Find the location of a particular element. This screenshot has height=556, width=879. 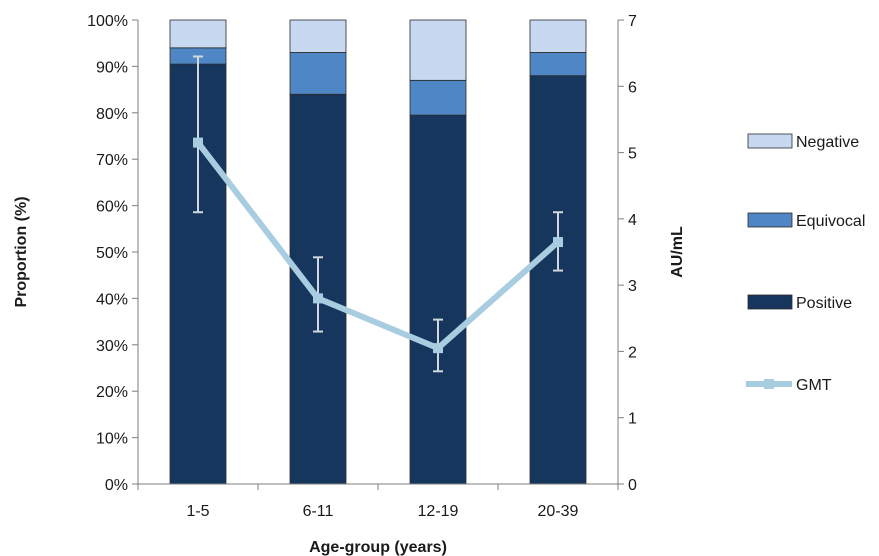

legend-marker-gmt is located at coordinates (769, 384).